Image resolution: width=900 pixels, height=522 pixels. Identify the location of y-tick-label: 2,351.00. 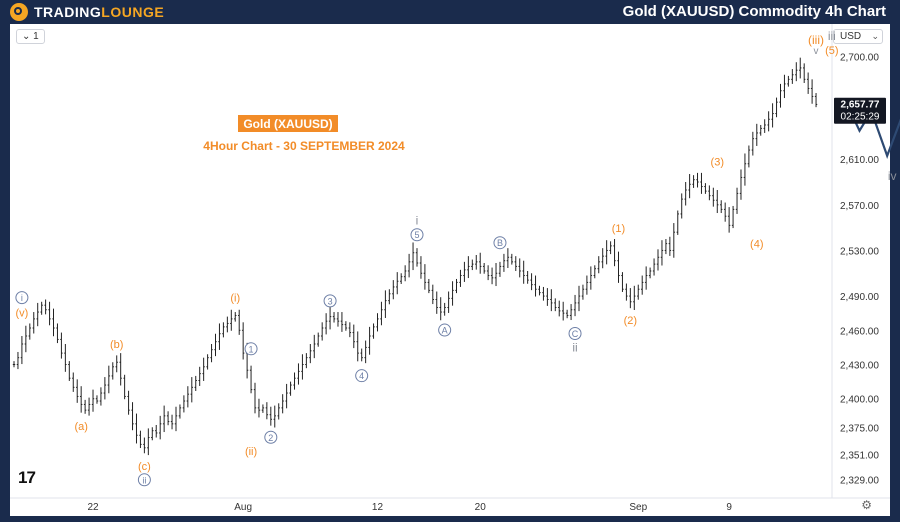
(859, 456).